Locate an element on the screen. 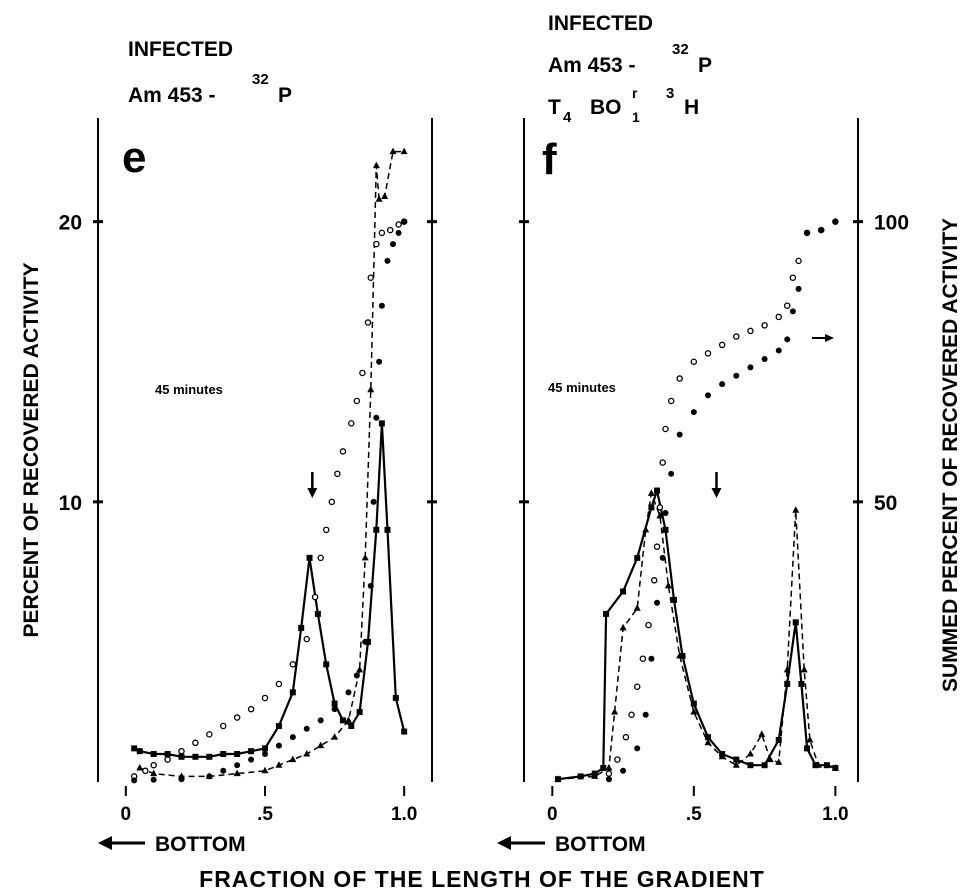 This screenshot has height=895, width=964. y-axis-label: PERCENT OF RECOVERED ACTIVITY is located at coordinates (31, 450).